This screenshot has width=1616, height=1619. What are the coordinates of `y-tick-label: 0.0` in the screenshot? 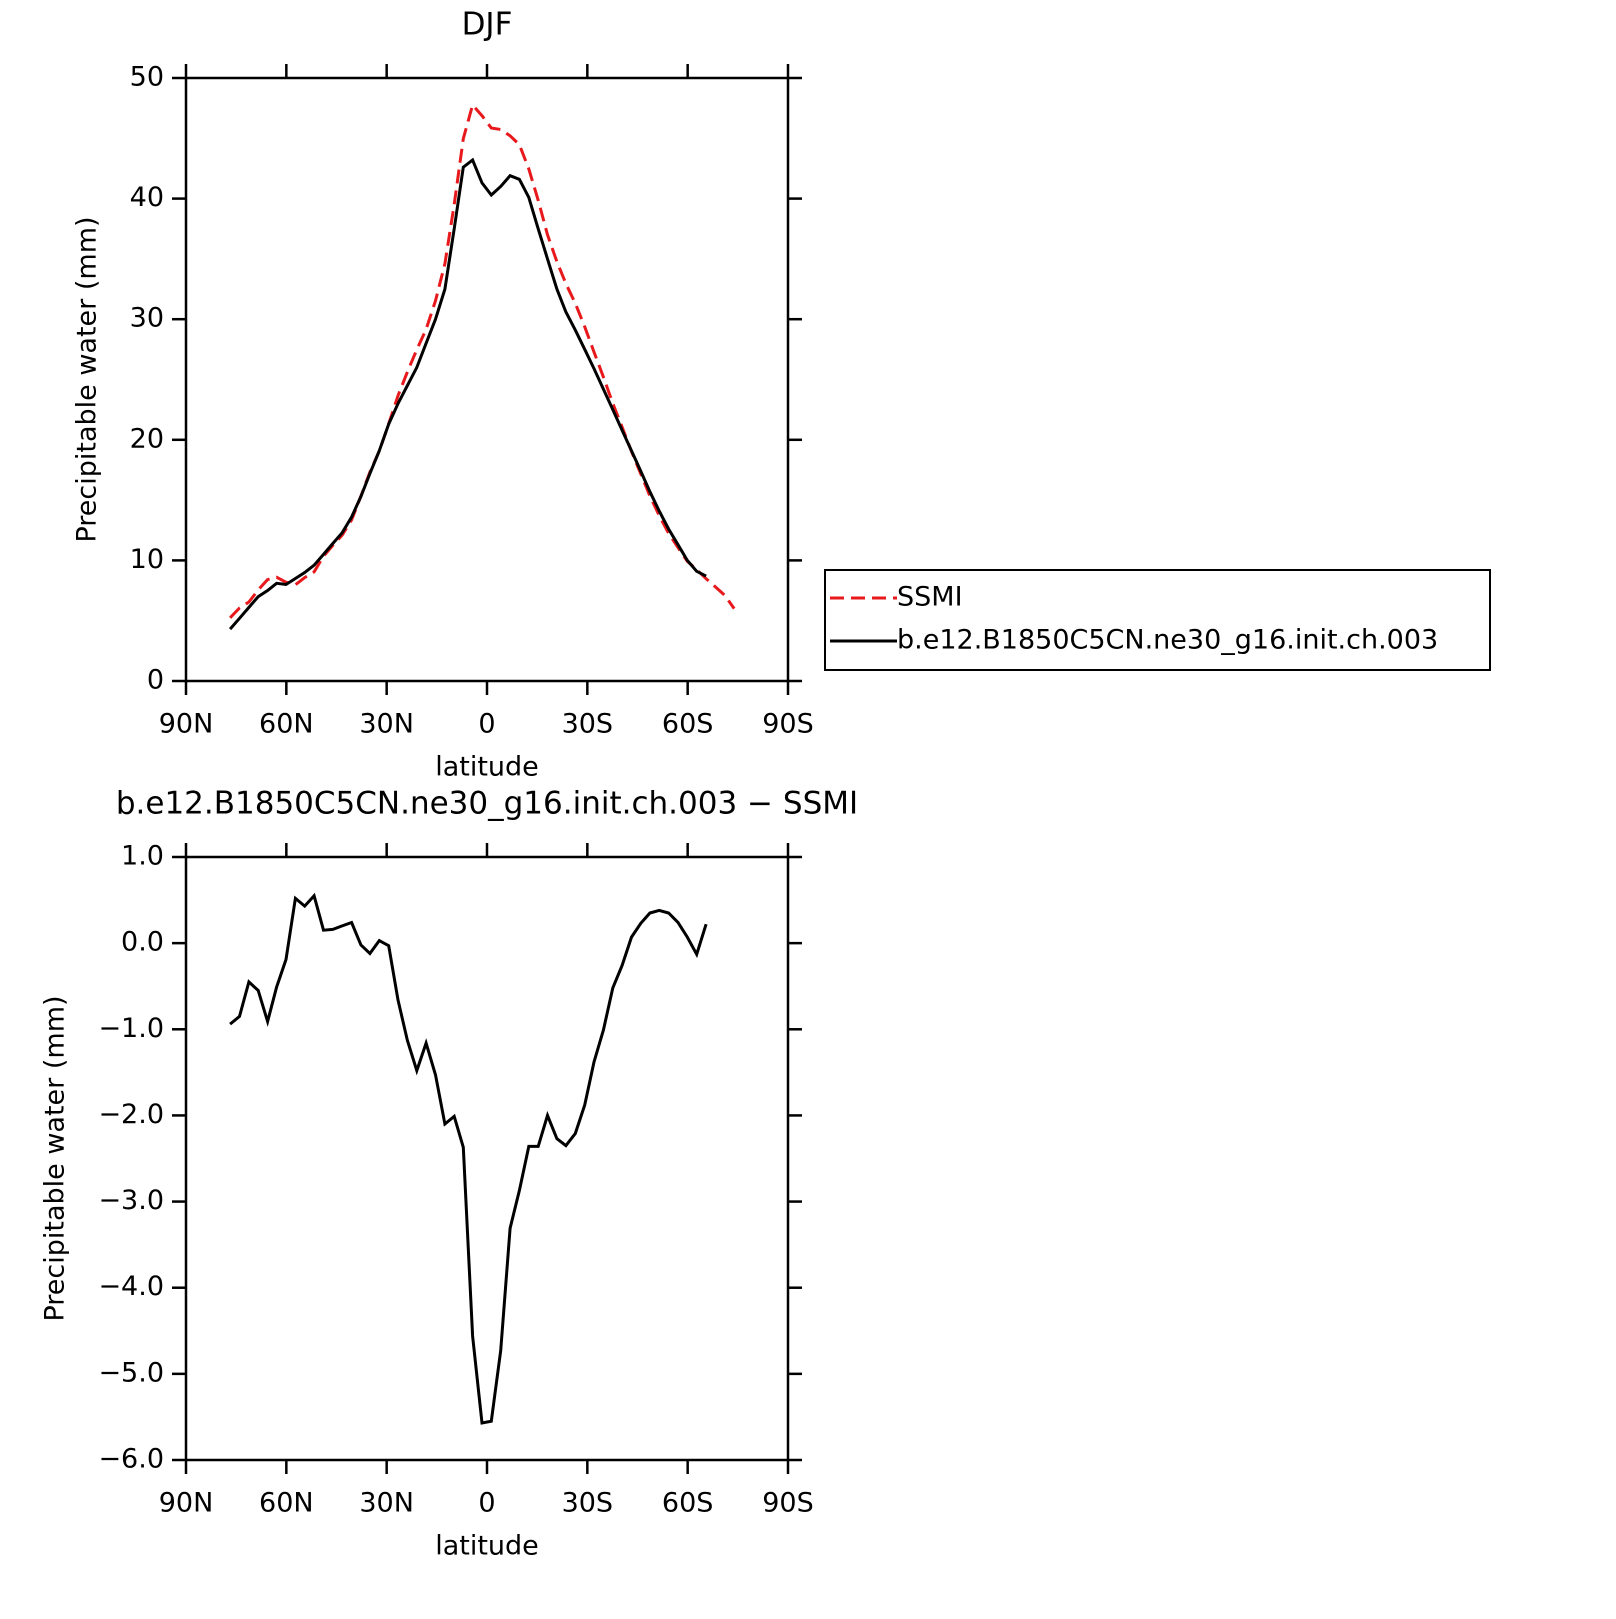 It's located at (142, 942).